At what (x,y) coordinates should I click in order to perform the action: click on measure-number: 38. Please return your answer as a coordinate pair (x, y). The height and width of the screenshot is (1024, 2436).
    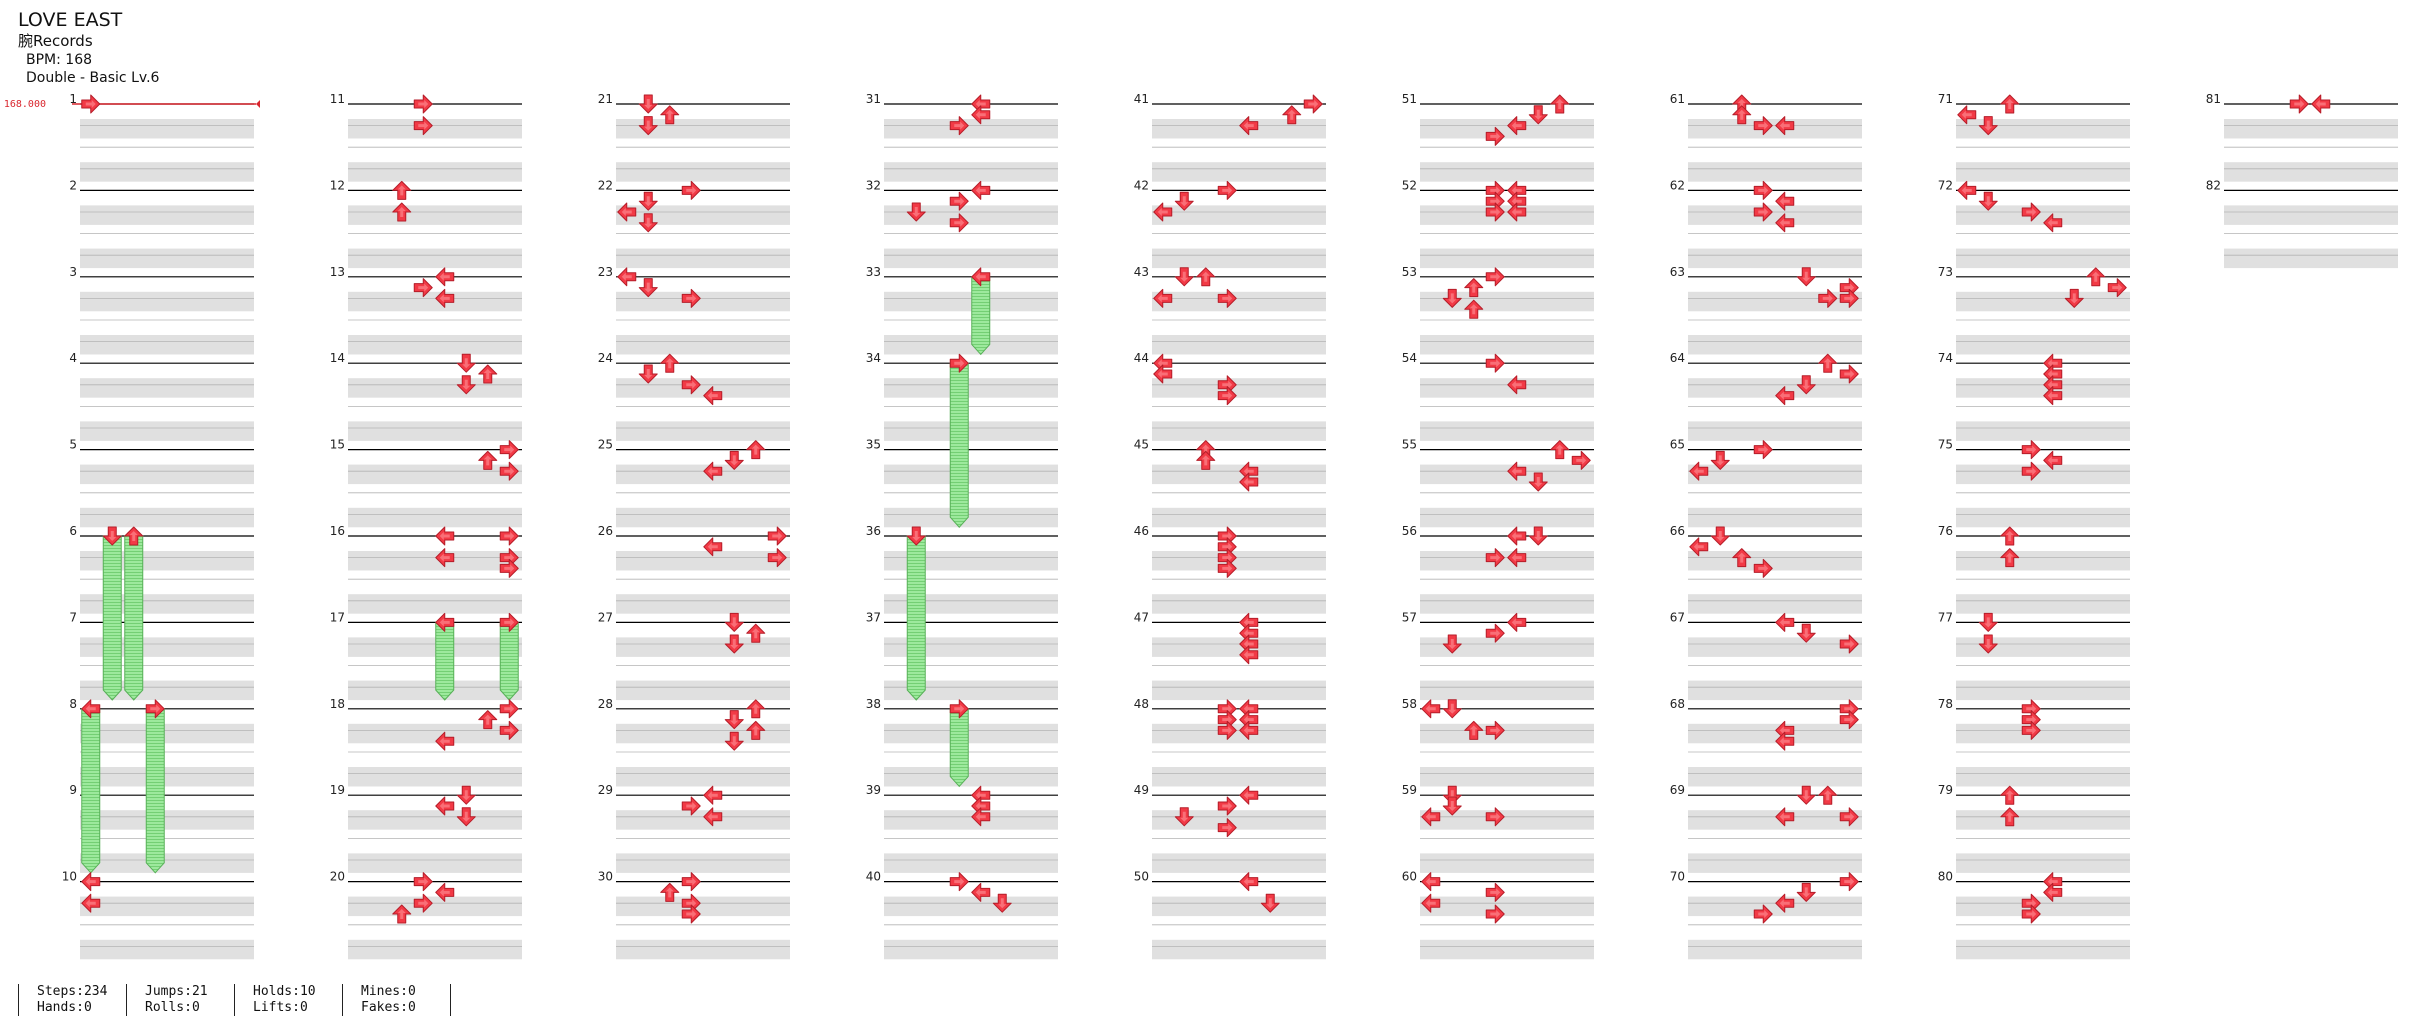
    Looking at the image, I should click on (873, 704).